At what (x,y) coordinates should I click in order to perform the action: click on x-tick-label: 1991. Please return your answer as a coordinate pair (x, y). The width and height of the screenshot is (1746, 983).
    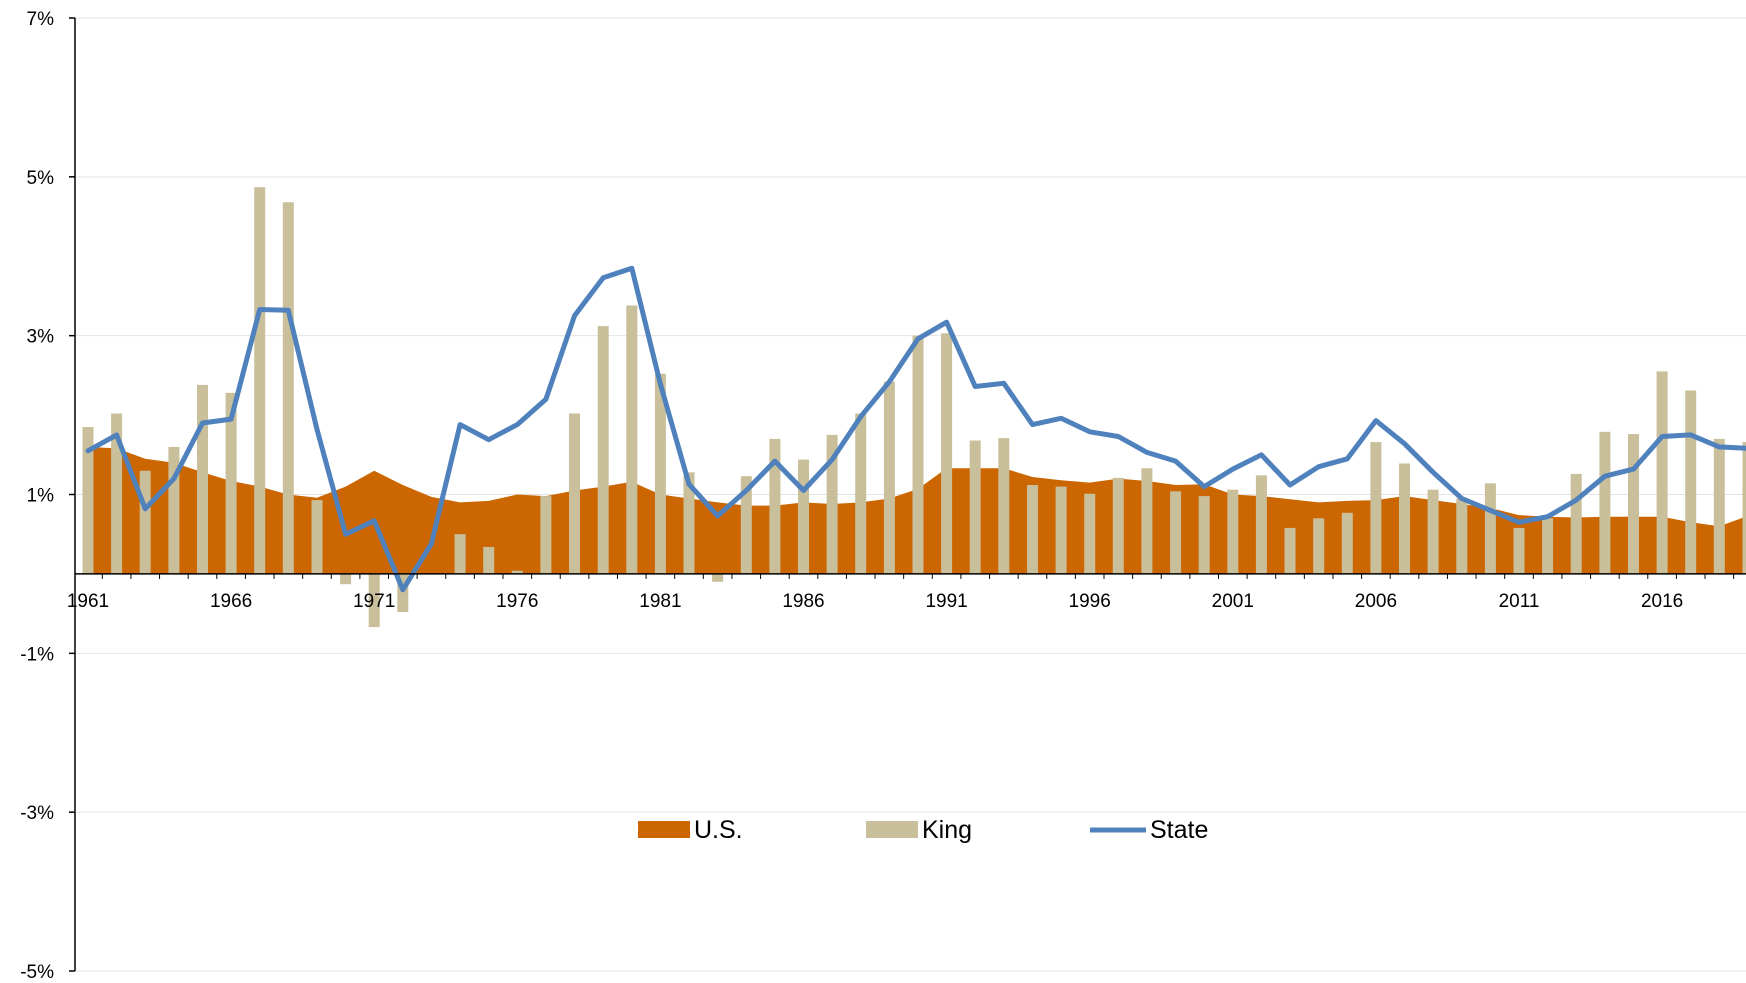
    Looking at the image, I should click on (946, 601).